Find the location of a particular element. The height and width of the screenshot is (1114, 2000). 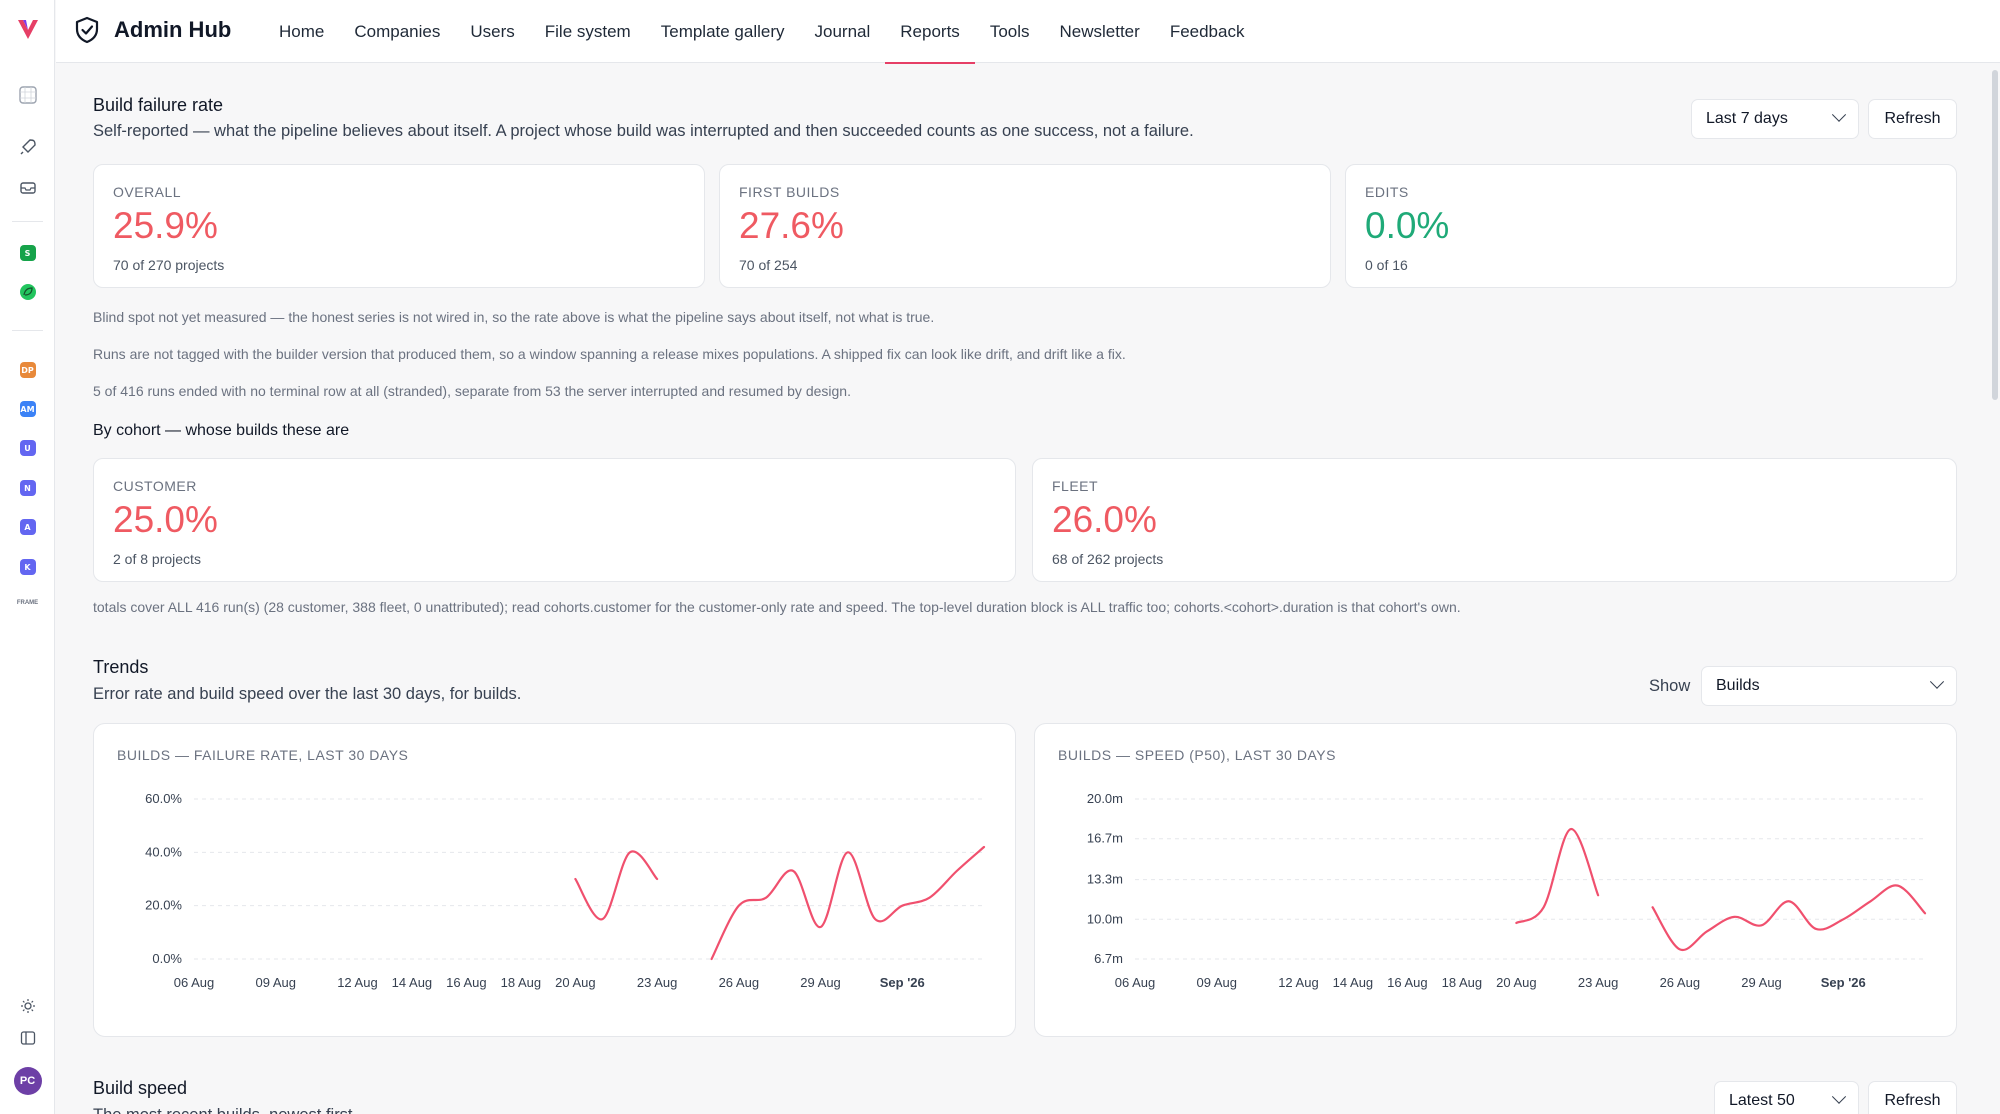

y-tick-label: 0.0% is located at coordinates (167, 958).